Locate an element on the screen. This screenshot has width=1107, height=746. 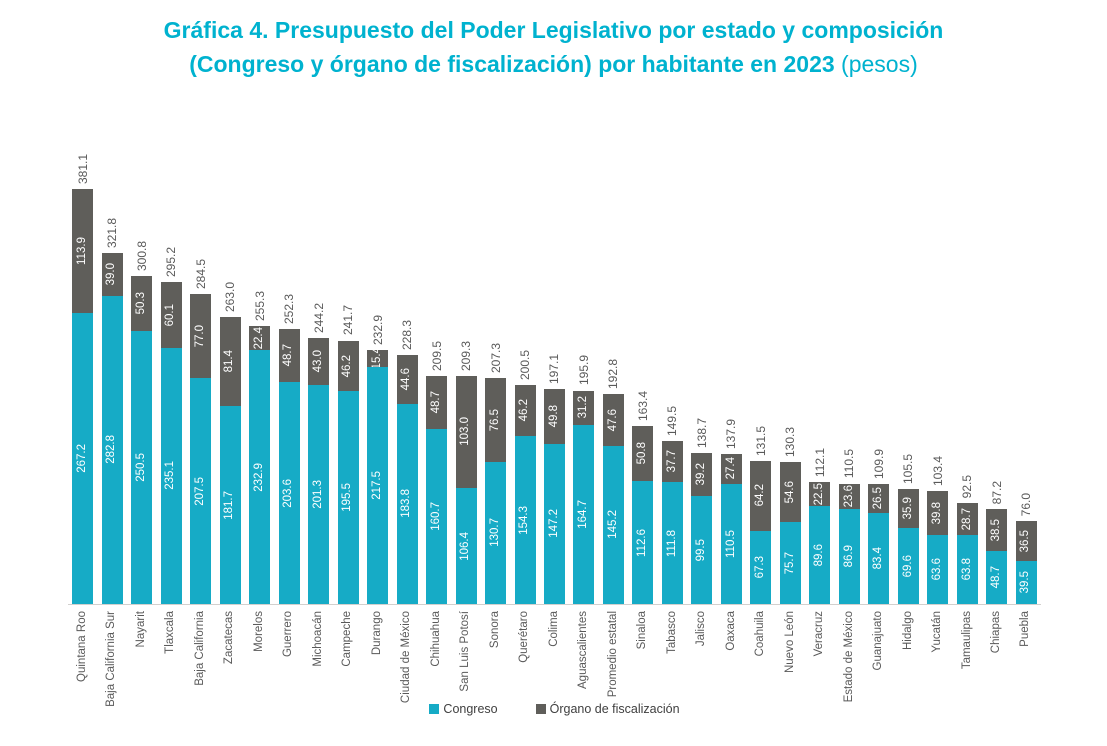
bar-segment-value: 67.3 is located at coordinates (760, 567).